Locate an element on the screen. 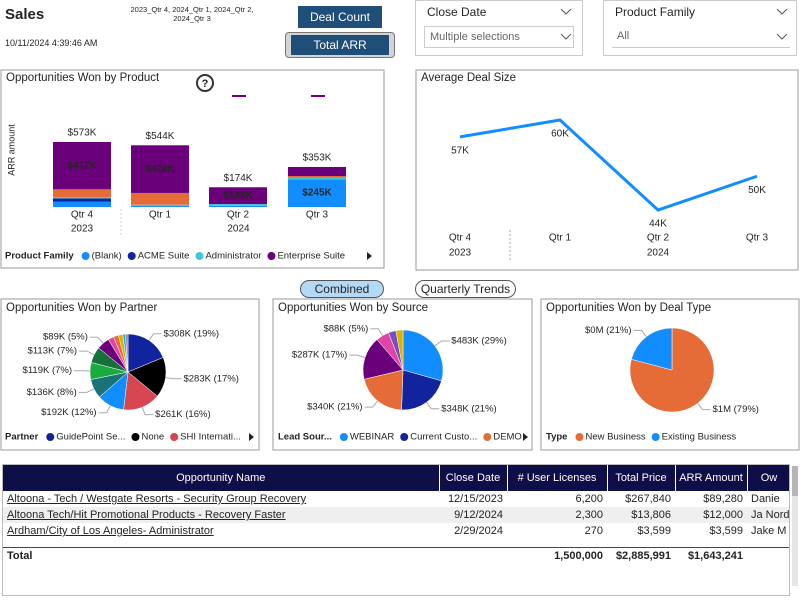  table-cell: $13,806 is located at coordinates (651, 515).